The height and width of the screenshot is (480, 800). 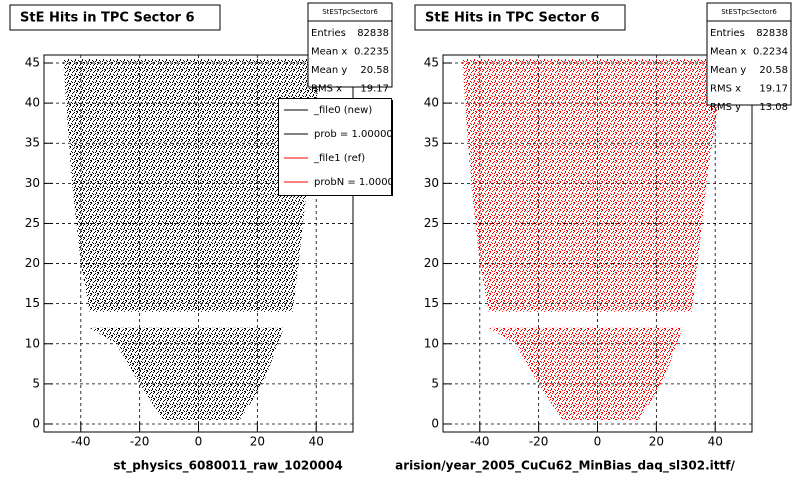 What do you see at coordinates (335, 147) in the screenshot?
I see `legend-box` at bounding box center [335, 147].